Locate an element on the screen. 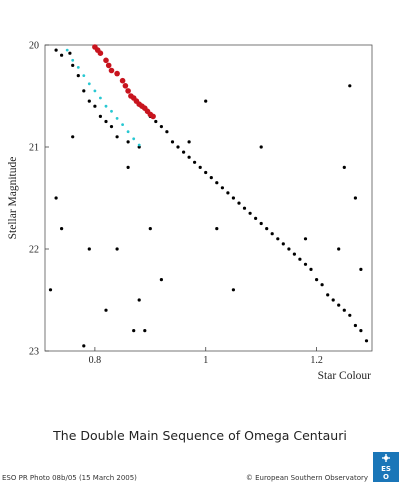  x-tick-label-2: 1.2 is located at coordinates (316, 360).